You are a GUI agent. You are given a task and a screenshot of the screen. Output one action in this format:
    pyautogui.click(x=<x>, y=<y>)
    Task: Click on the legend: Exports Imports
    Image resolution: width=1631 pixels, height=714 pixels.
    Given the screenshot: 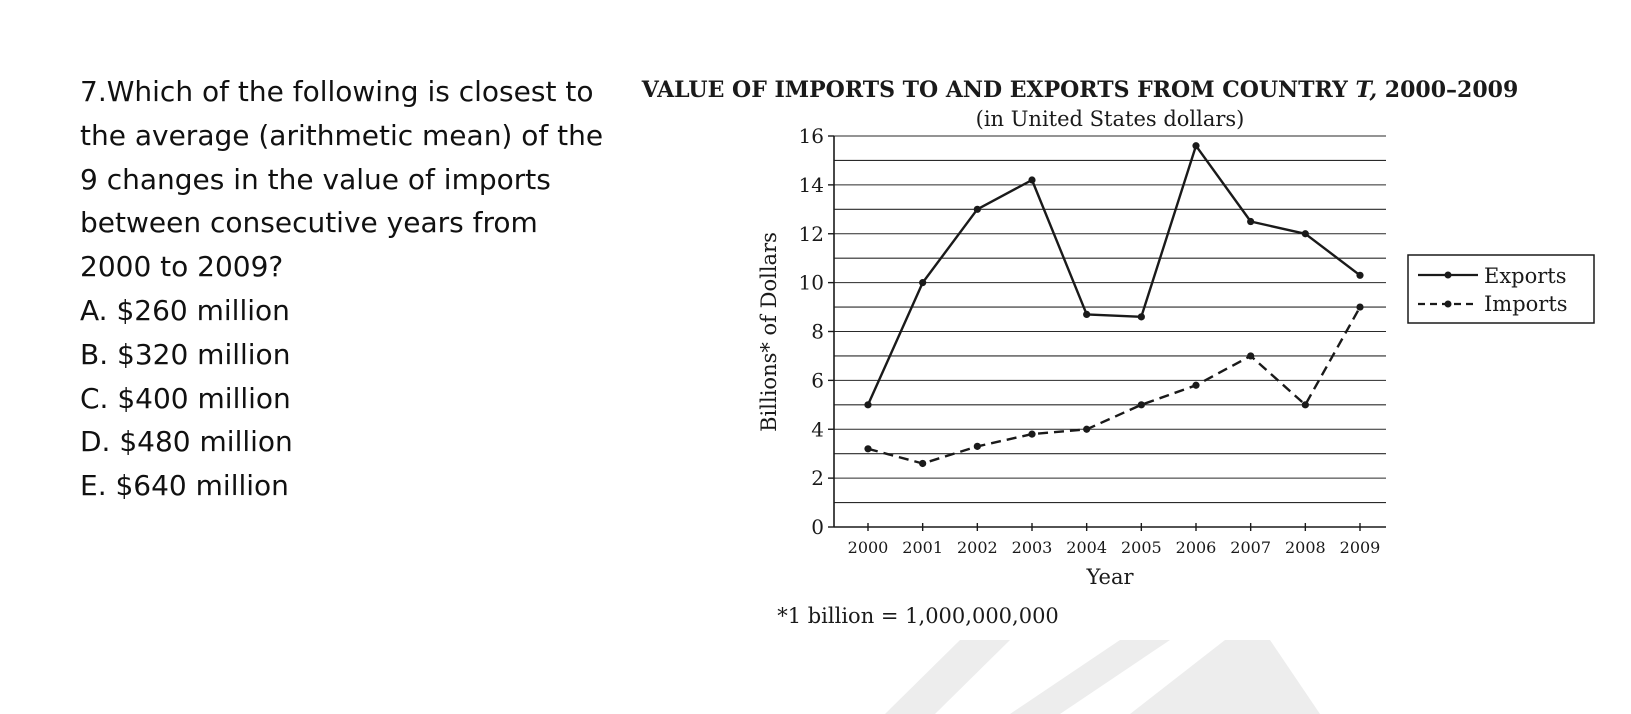 What is the action you would take?
    pyautogui.click(x=1501, y=289)
    